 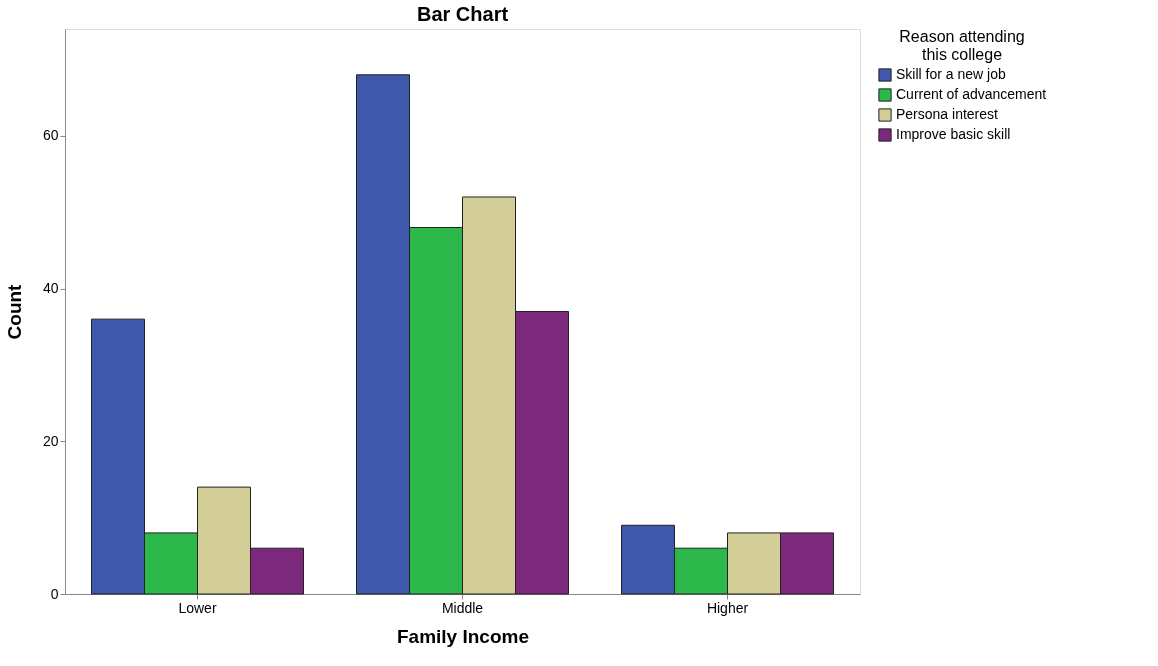 I want to click on x-tick-label: Higher, so click(x=727, y=607).